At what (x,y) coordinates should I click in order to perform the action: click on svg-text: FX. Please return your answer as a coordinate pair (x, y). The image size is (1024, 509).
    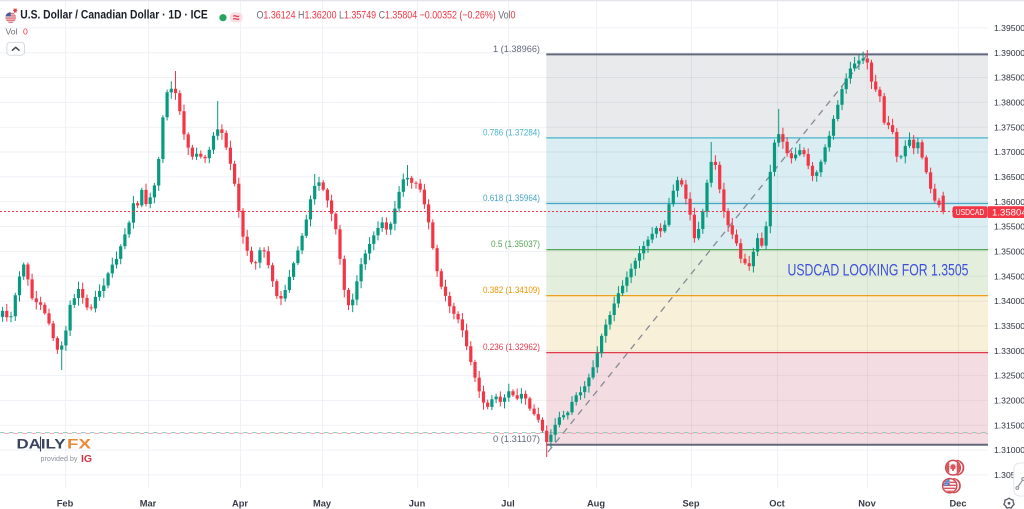
    Looking at the image, I should click on (79, 444).